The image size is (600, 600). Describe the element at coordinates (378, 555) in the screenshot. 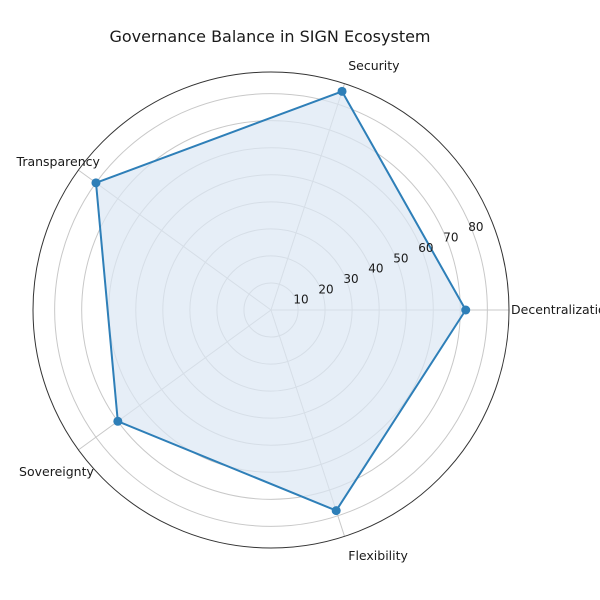

I see `category-label-flexibility: Flexibility` at that location.